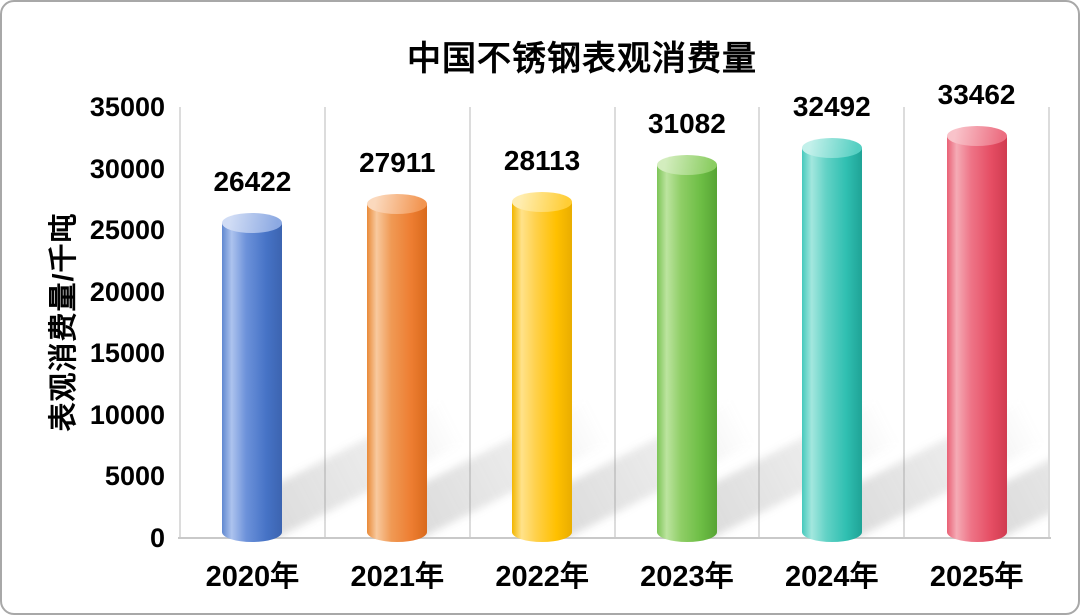 The image size is (1080, 615). What do you see at coordinates (976, 94) in the screenshot?
I see `bar-value-label: 33462` at bounding box center [976, 94].